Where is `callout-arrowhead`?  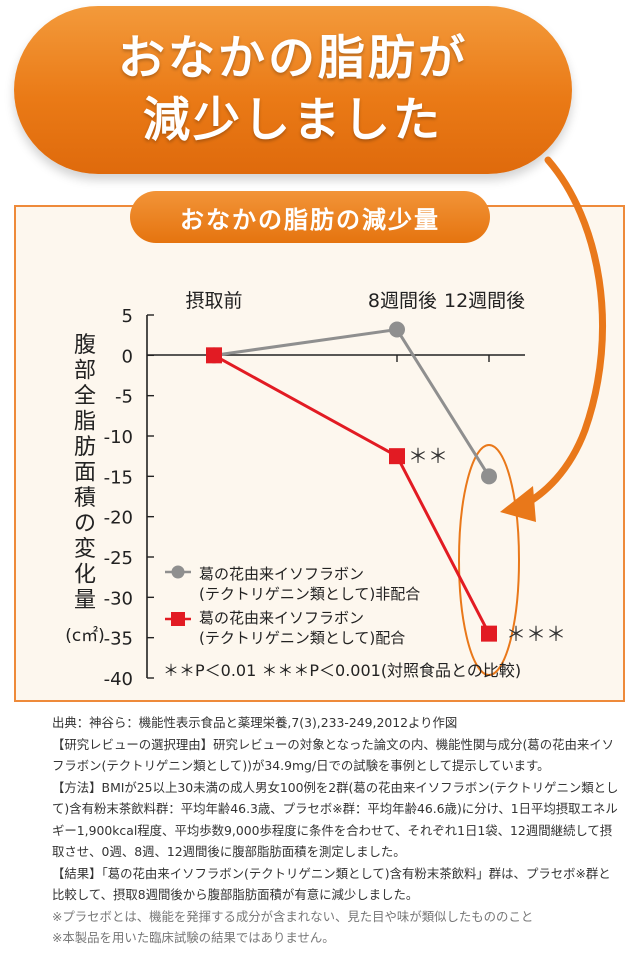
callout-arrowhead is located at coordinates (518, 504).